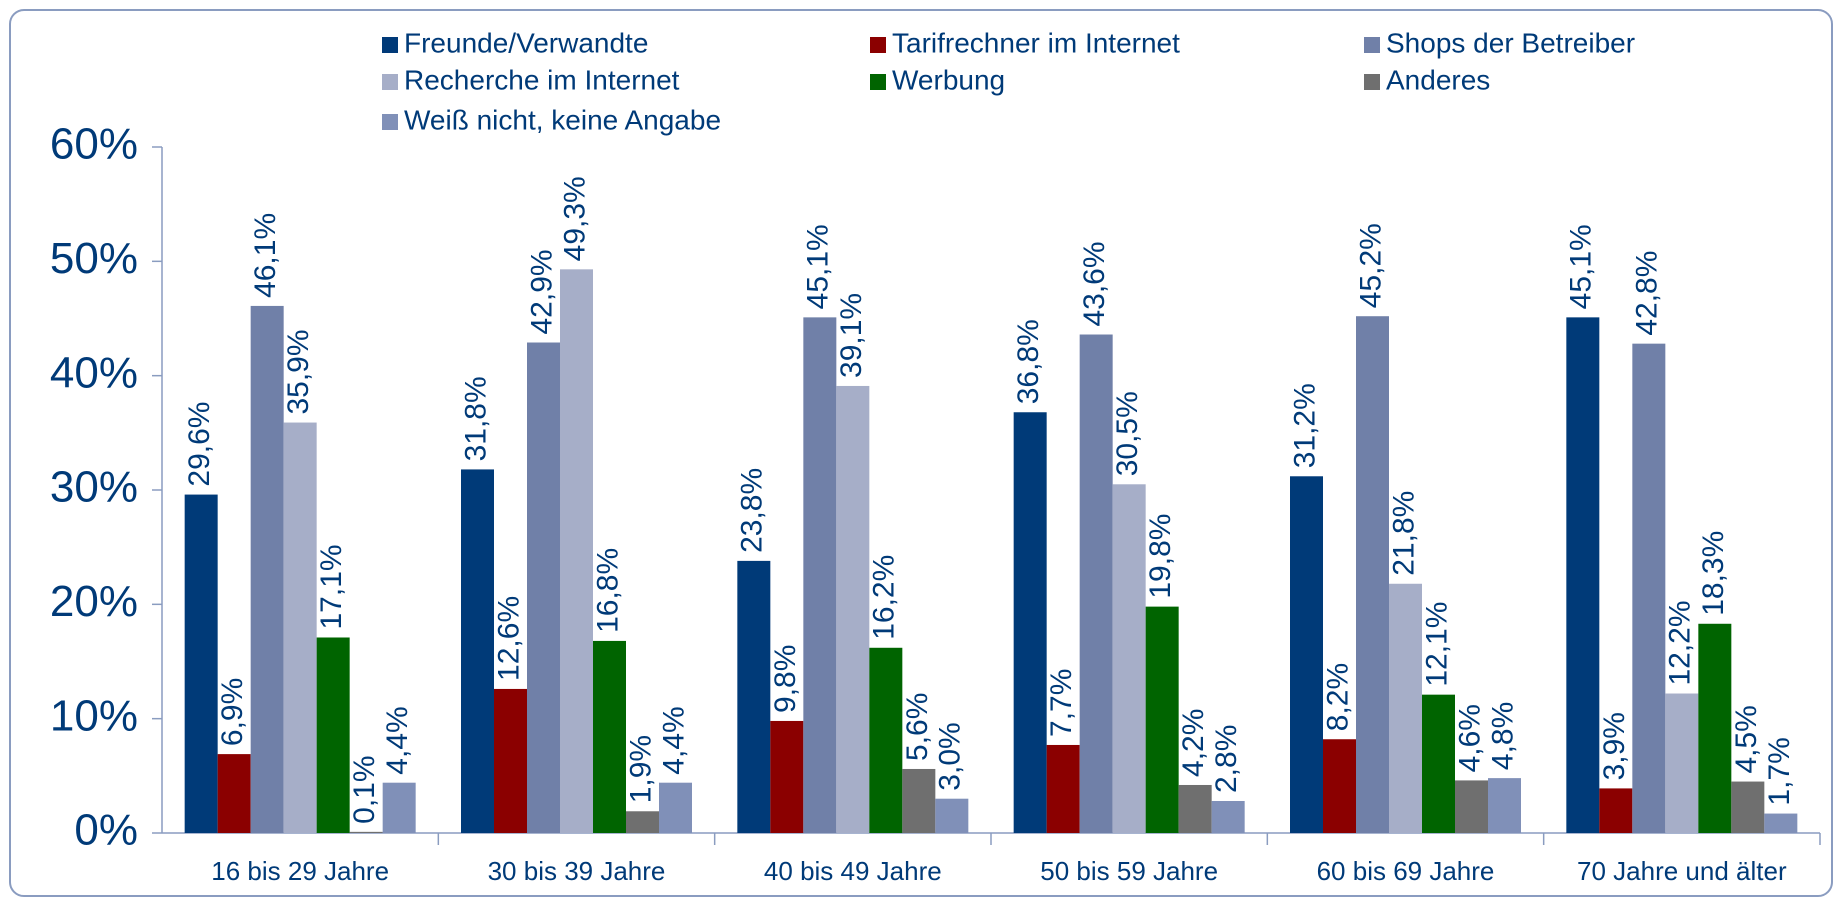 The width and height of the screenshot is (1843, 908). Describe the element at coordinates (640, 769) in the screenshot. I see `value-label: 1,9%` at that location.